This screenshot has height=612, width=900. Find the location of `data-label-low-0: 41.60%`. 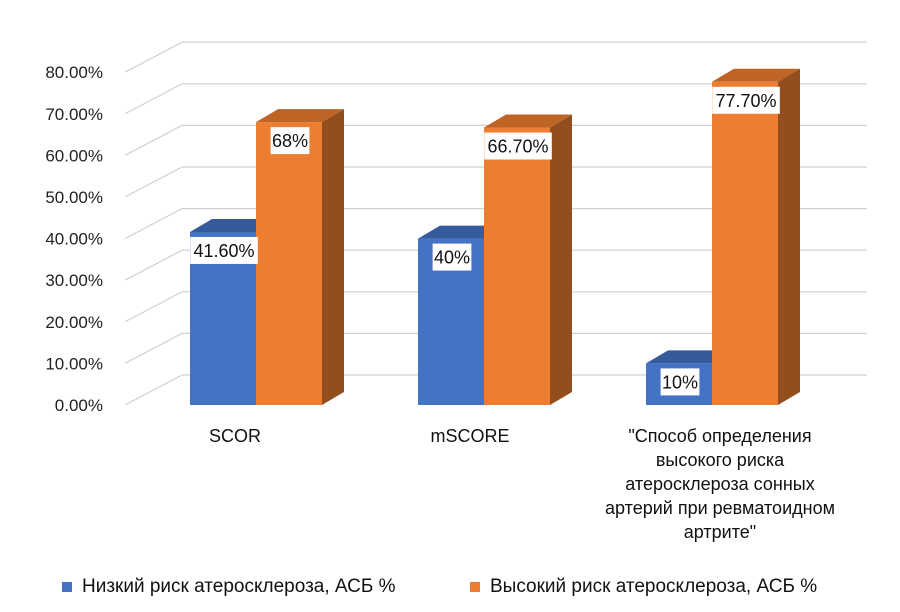

data-label-low-0: 41.60% is located at coordinates (224, 250).